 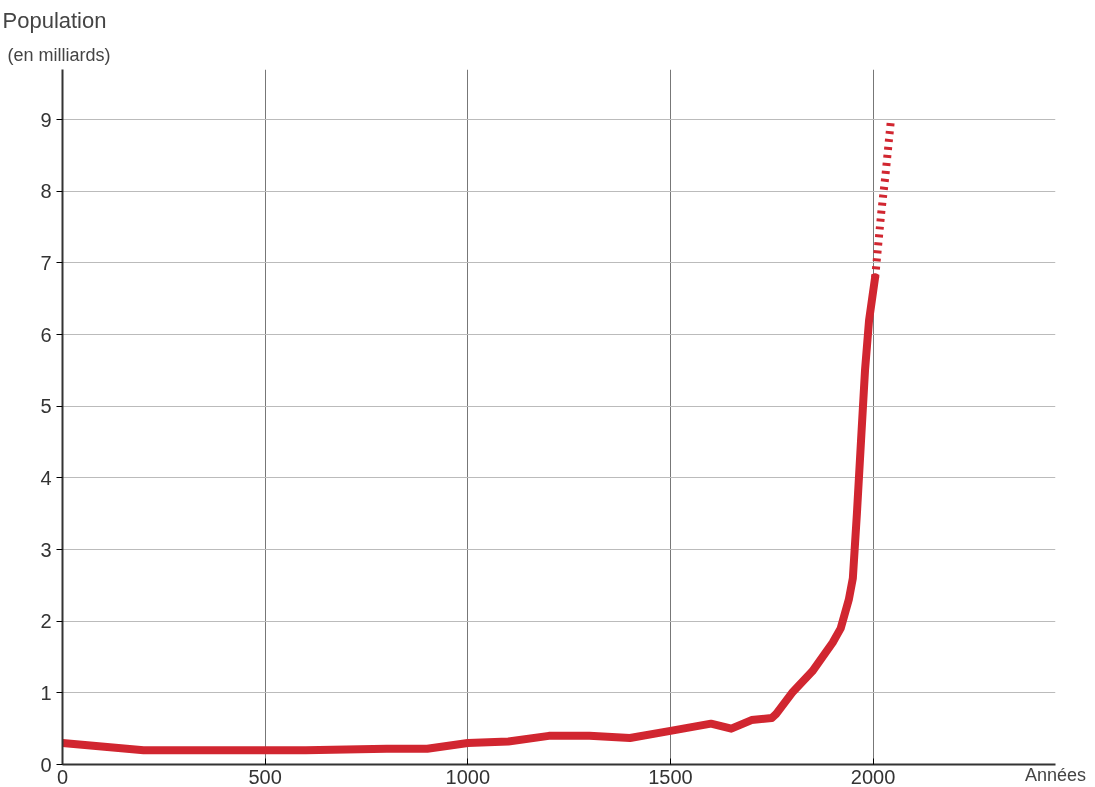 What do you see at coordinates (59, 54) in the screenshot?
I see `chart-subtitle: (en milliards)` at bounding box center [59, 54].